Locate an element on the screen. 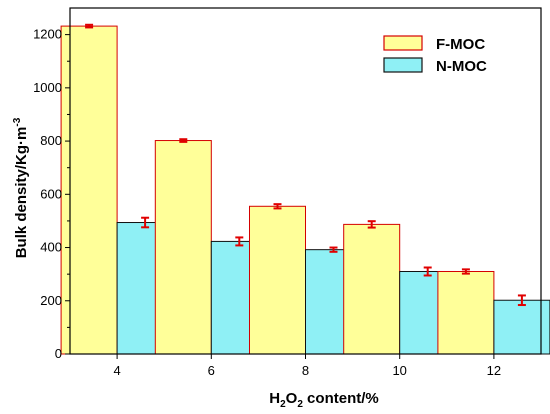 The image size is (550, 414). x-tick-labels: 4 6 8 10 12 is located at coordinates (307, 370).